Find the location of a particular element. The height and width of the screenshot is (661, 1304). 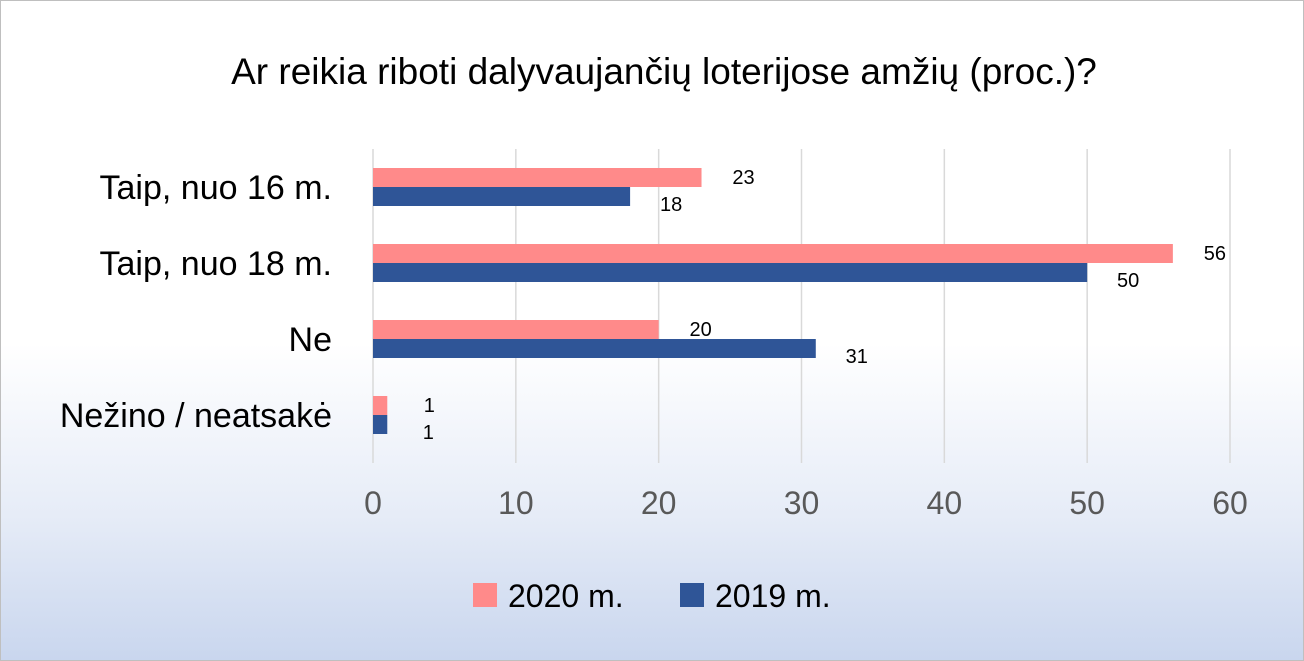

data-label: 23 is located at coordinates (743, 178).